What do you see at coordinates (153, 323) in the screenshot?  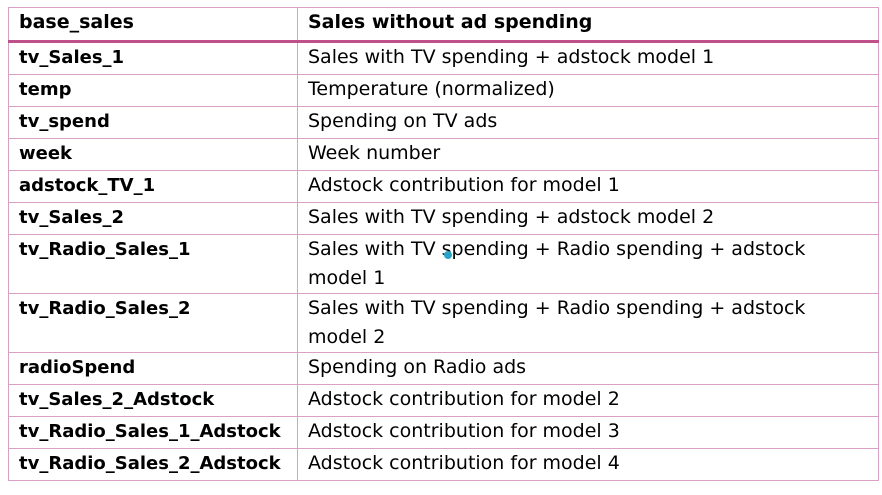 I see `variable-name-cell: tv_Radio_Sales_2` at bounding box center [153, 323].